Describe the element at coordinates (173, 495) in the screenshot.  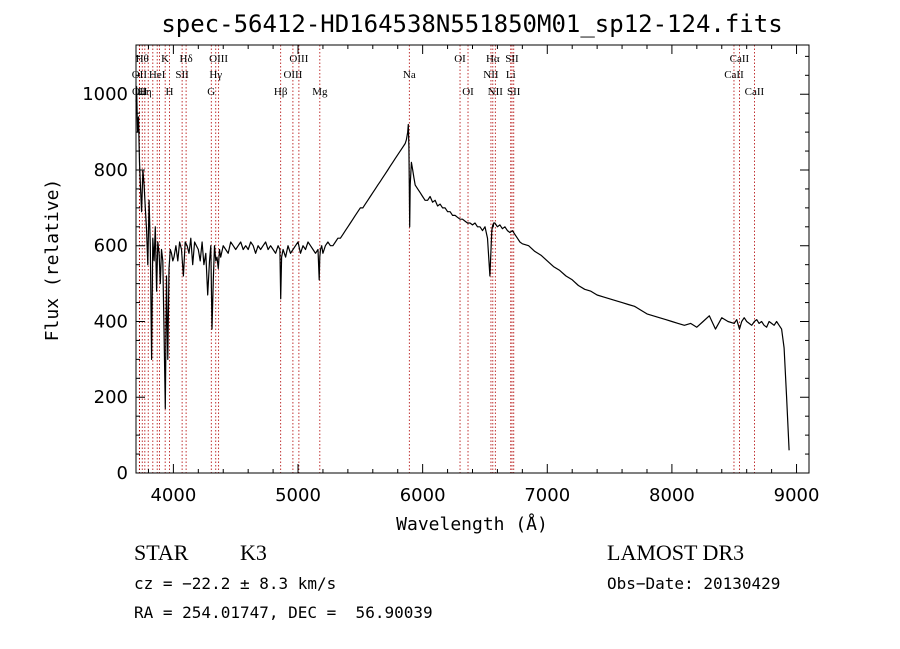
I see `x-tick-label: 4000` at that location.